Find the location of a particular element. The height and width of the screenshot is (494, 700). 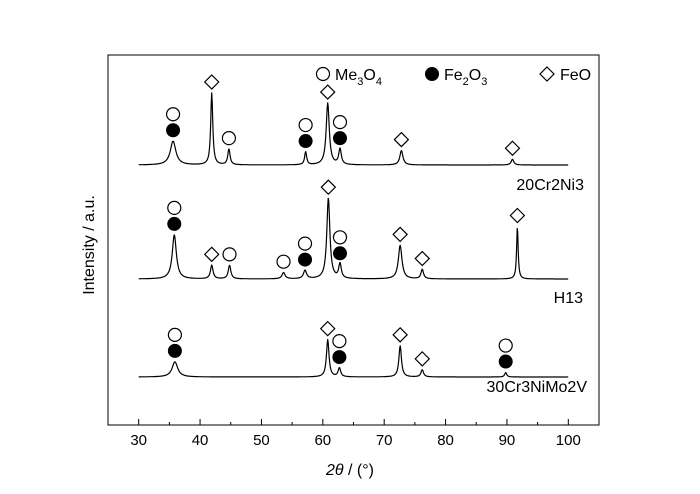

x-tick-label: 30 is located at coordinates (138, 440).